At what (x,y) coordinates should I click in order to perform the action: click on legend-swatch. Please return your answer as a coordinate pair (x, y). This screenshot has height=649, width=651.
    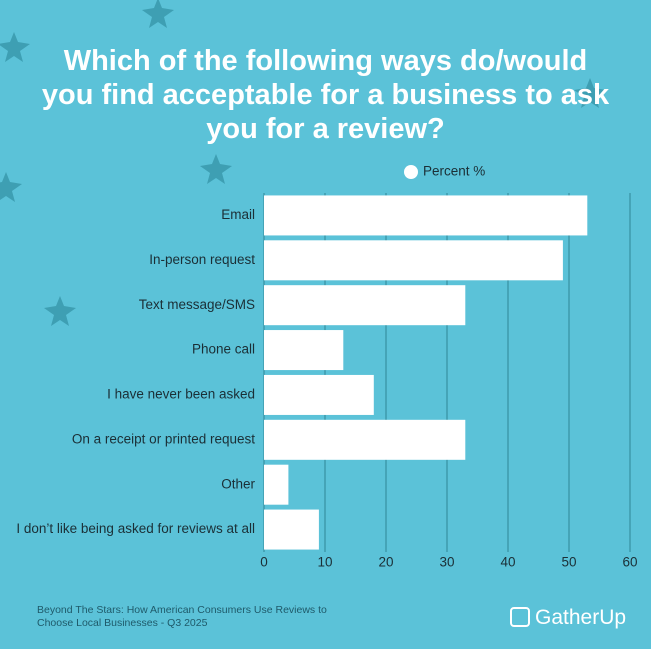
    Looking at the image, I should click on (411, 172).